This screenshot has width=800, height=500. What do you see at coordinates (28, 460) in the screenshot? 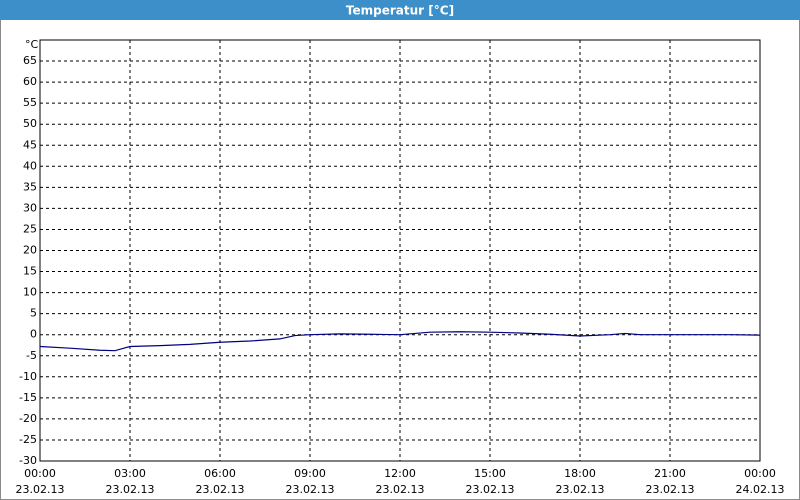
I see `y-tick-label: -30` at bounding box center [28, 460].